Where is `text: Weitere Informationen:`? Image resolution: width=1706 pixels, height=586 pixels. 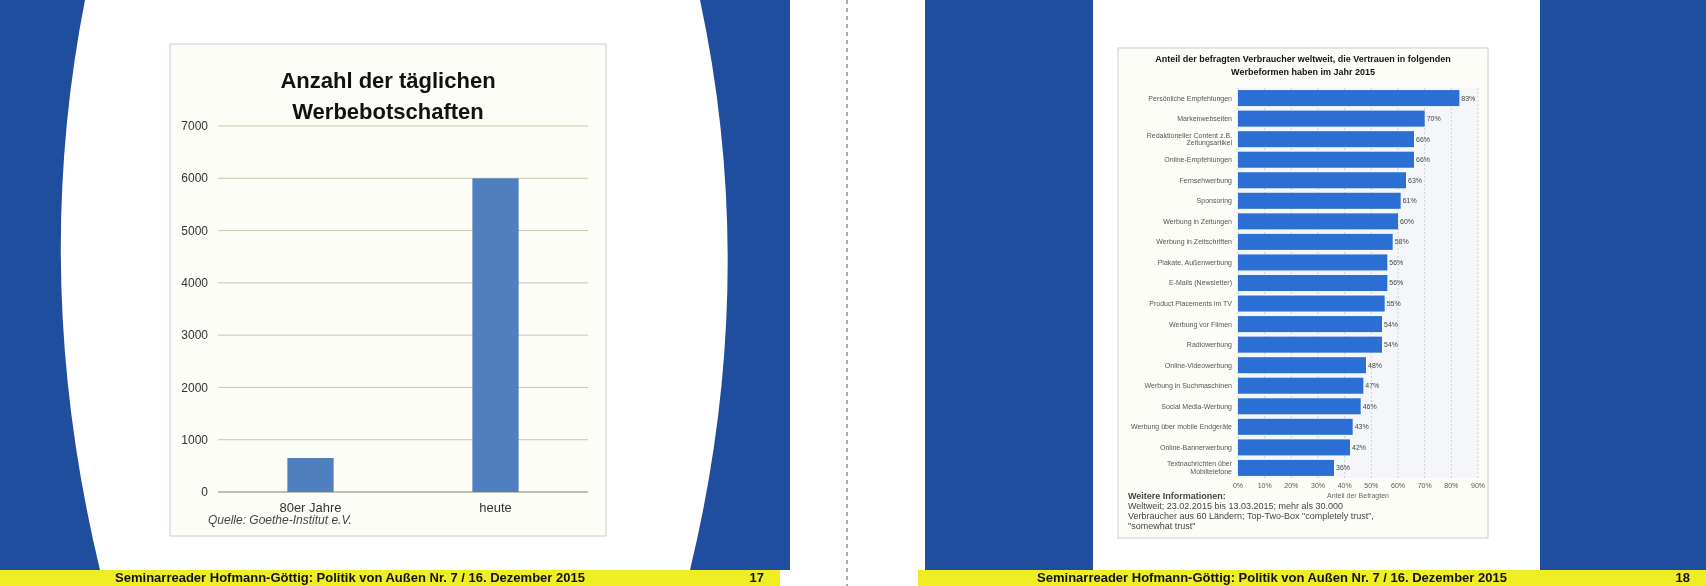
text: Weitere Informationen: is located at coordinates (1177, 496).